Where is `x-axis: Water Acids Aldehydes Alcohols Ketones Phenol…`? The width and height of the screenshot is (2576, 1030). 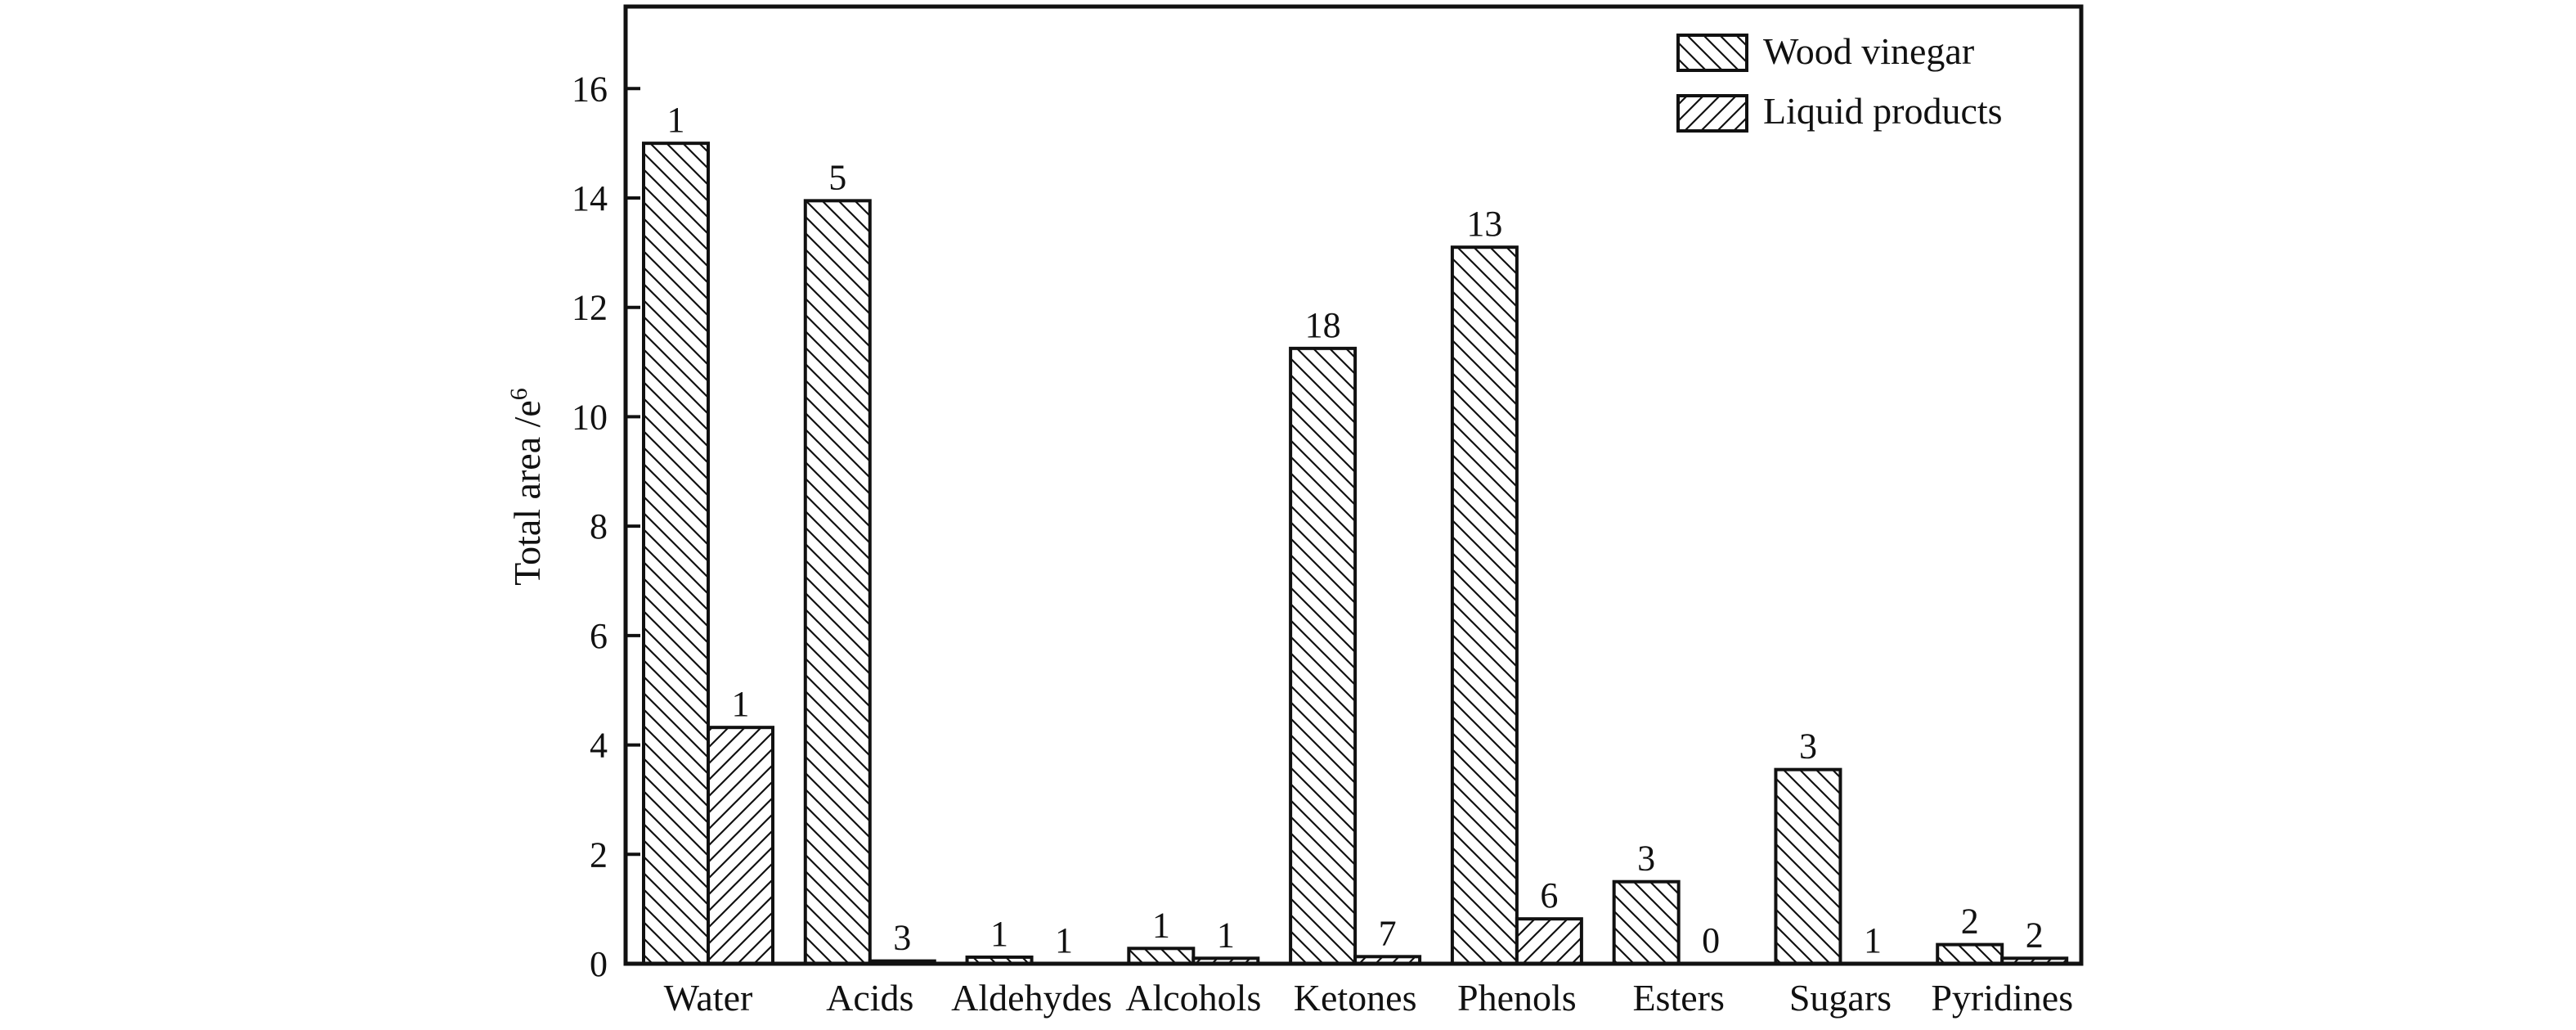
x-axis: Water Acids Aldehydes Alcohols Ketones Phenol… is located at coordinates (1368, 998).